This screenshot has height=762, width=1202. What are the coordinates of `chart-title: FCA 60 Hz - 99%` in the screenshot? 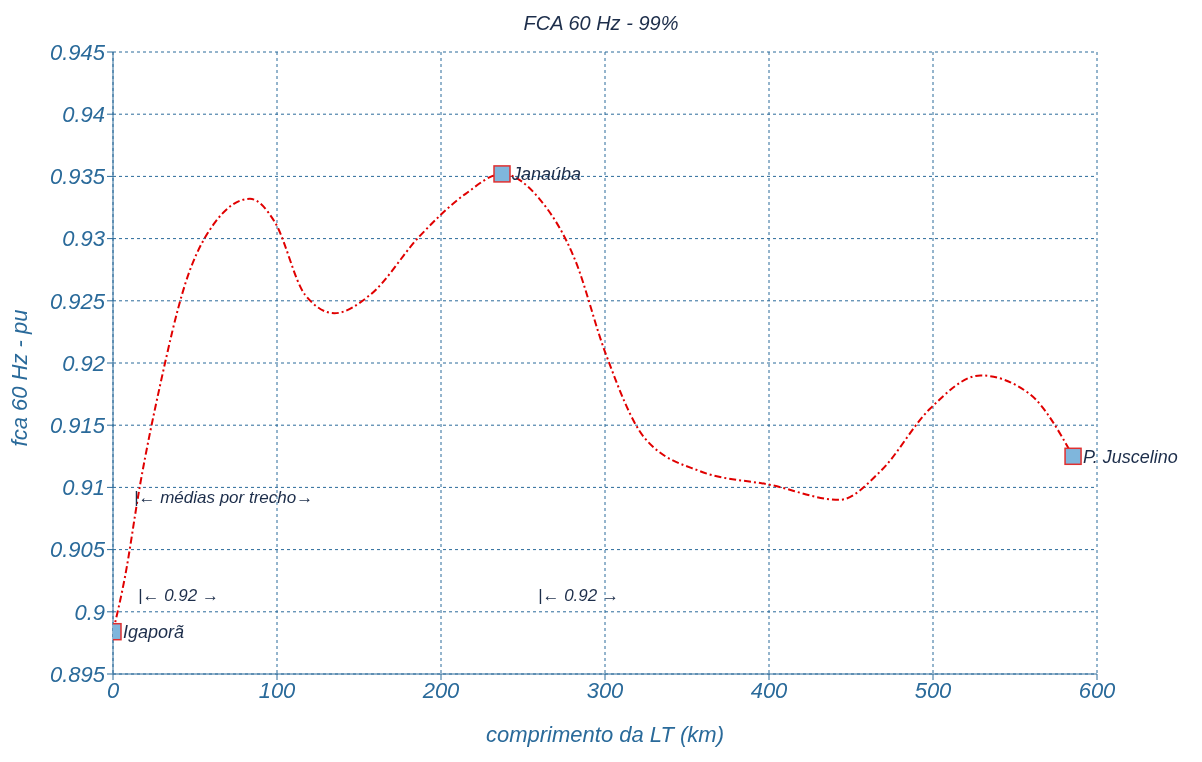 It's located at (601, 23).